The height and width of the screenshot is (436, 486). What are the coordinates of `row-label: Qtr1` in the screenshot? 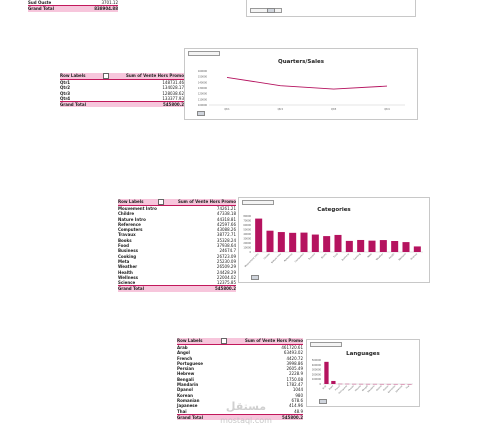 It's located at (65, 82).